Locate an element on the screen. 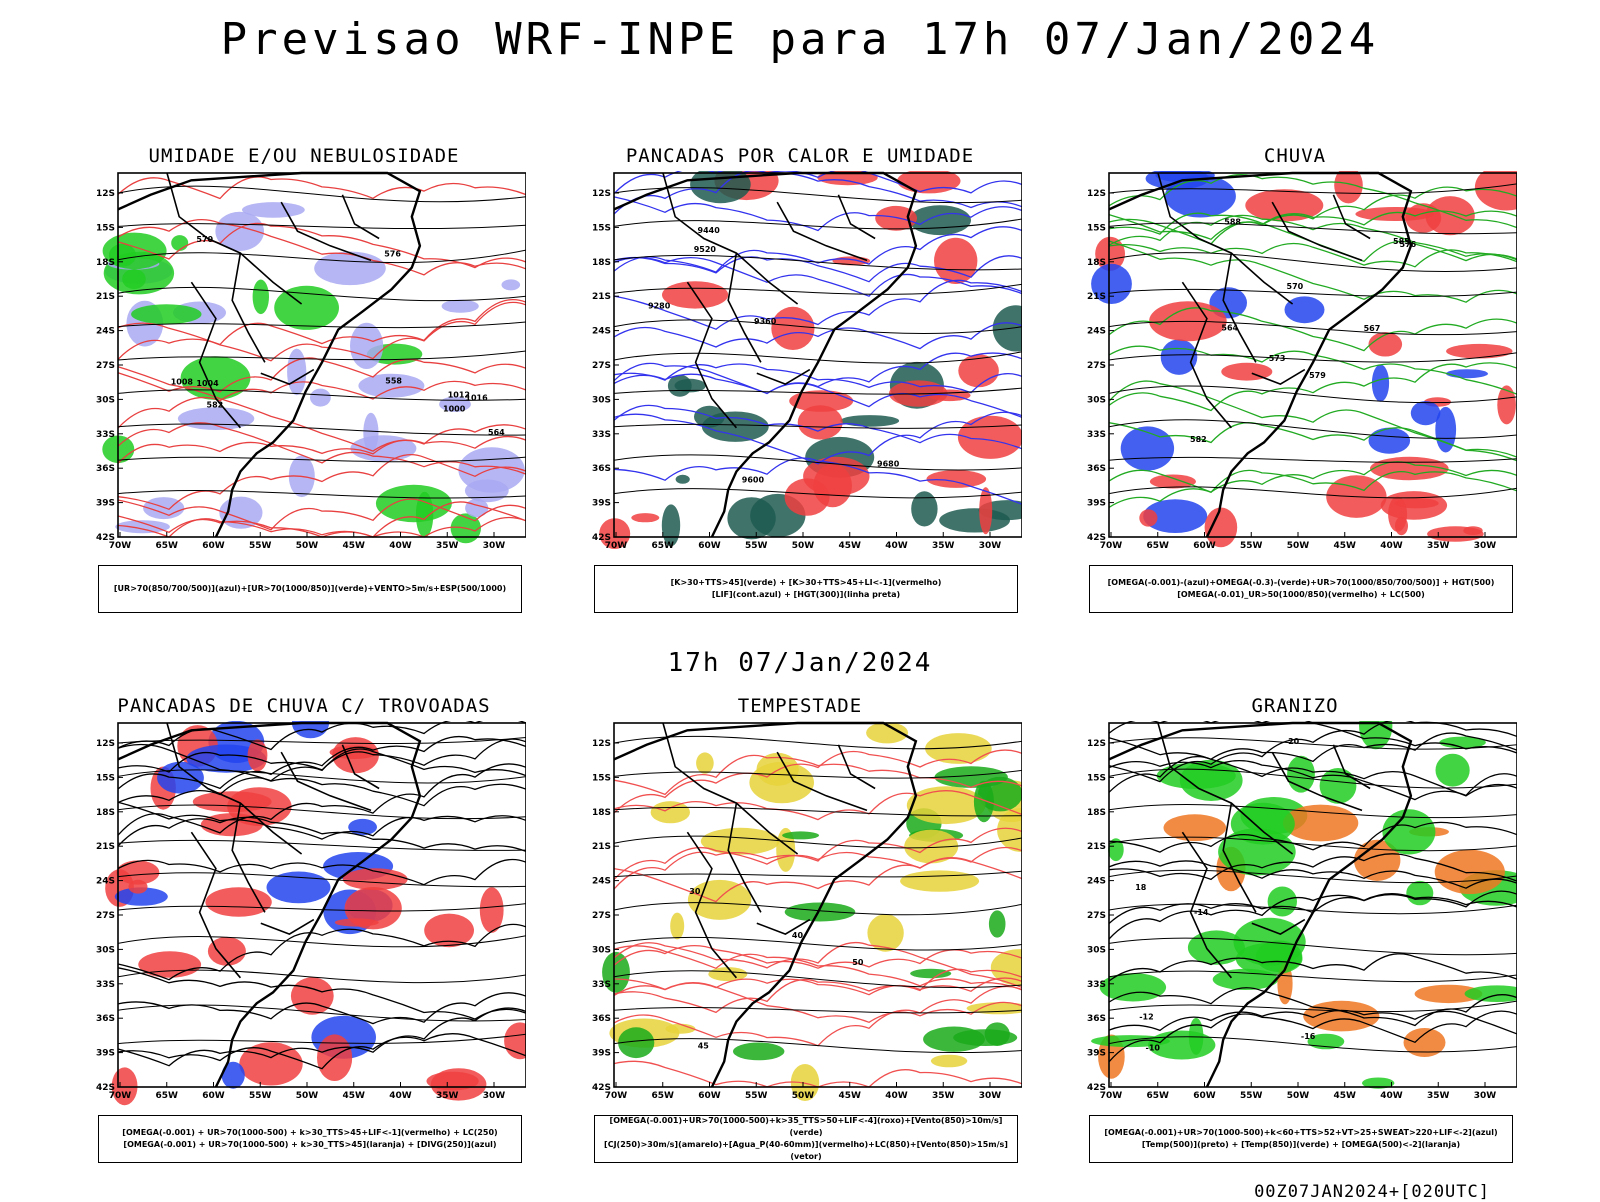 Image resolution: width=1600 pixels, height=1202 pixels. lat-label: 21S is located at coordinates (105, 847).